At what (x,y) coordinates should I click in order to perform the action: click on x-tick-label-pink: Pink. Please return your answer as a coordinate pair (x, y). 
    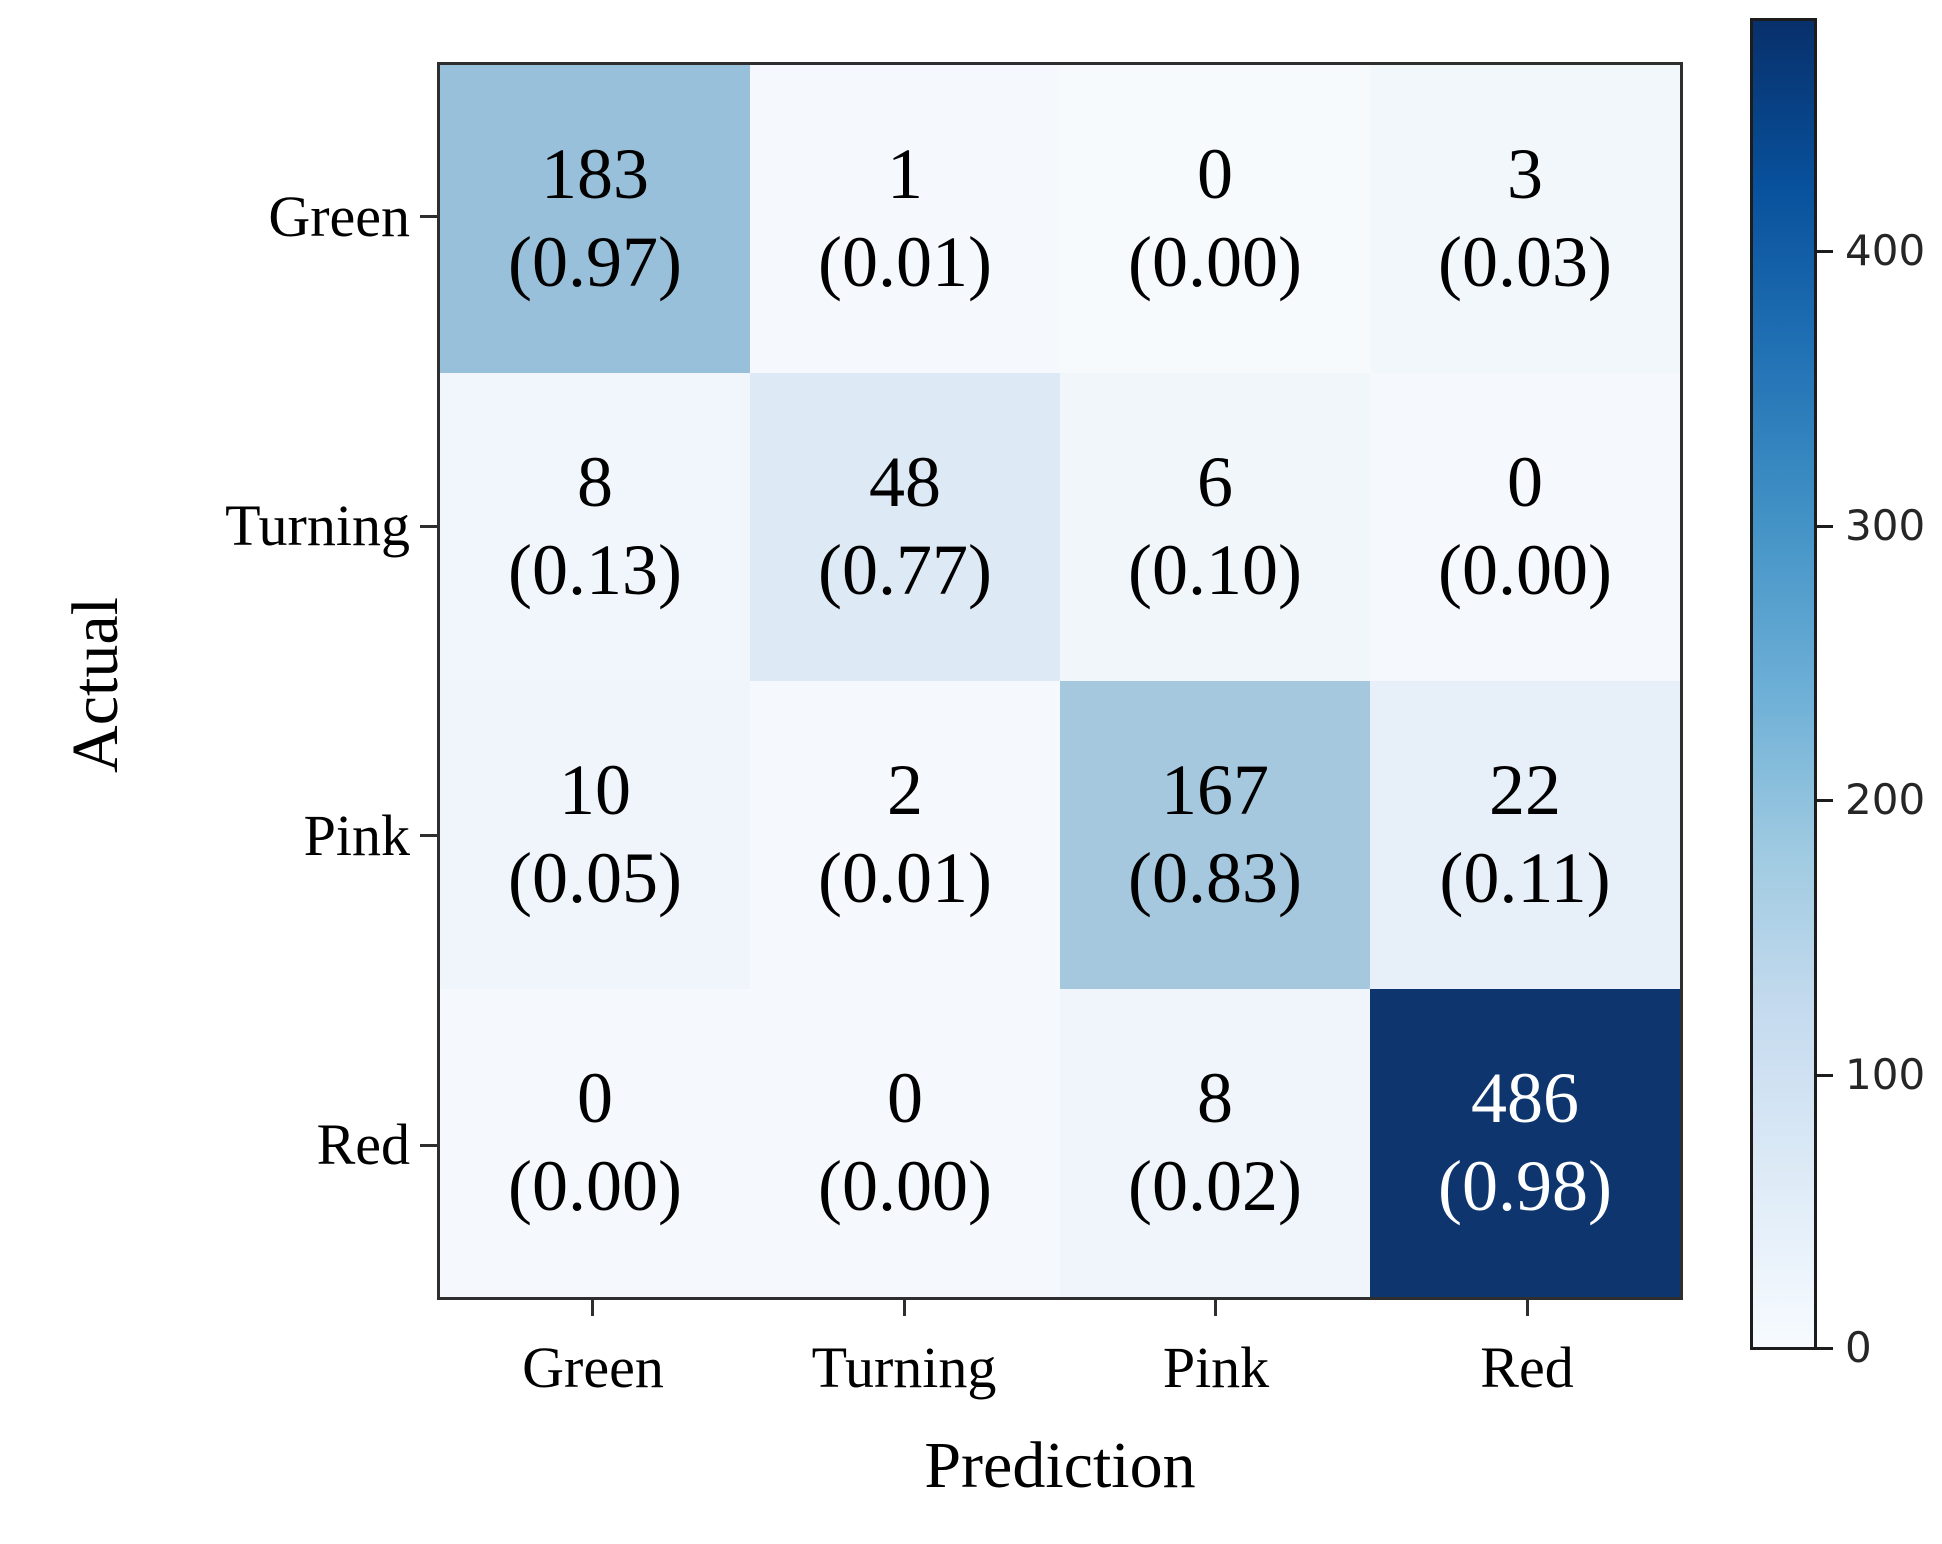
    Looking at the image, I should click on (1216, 1367).